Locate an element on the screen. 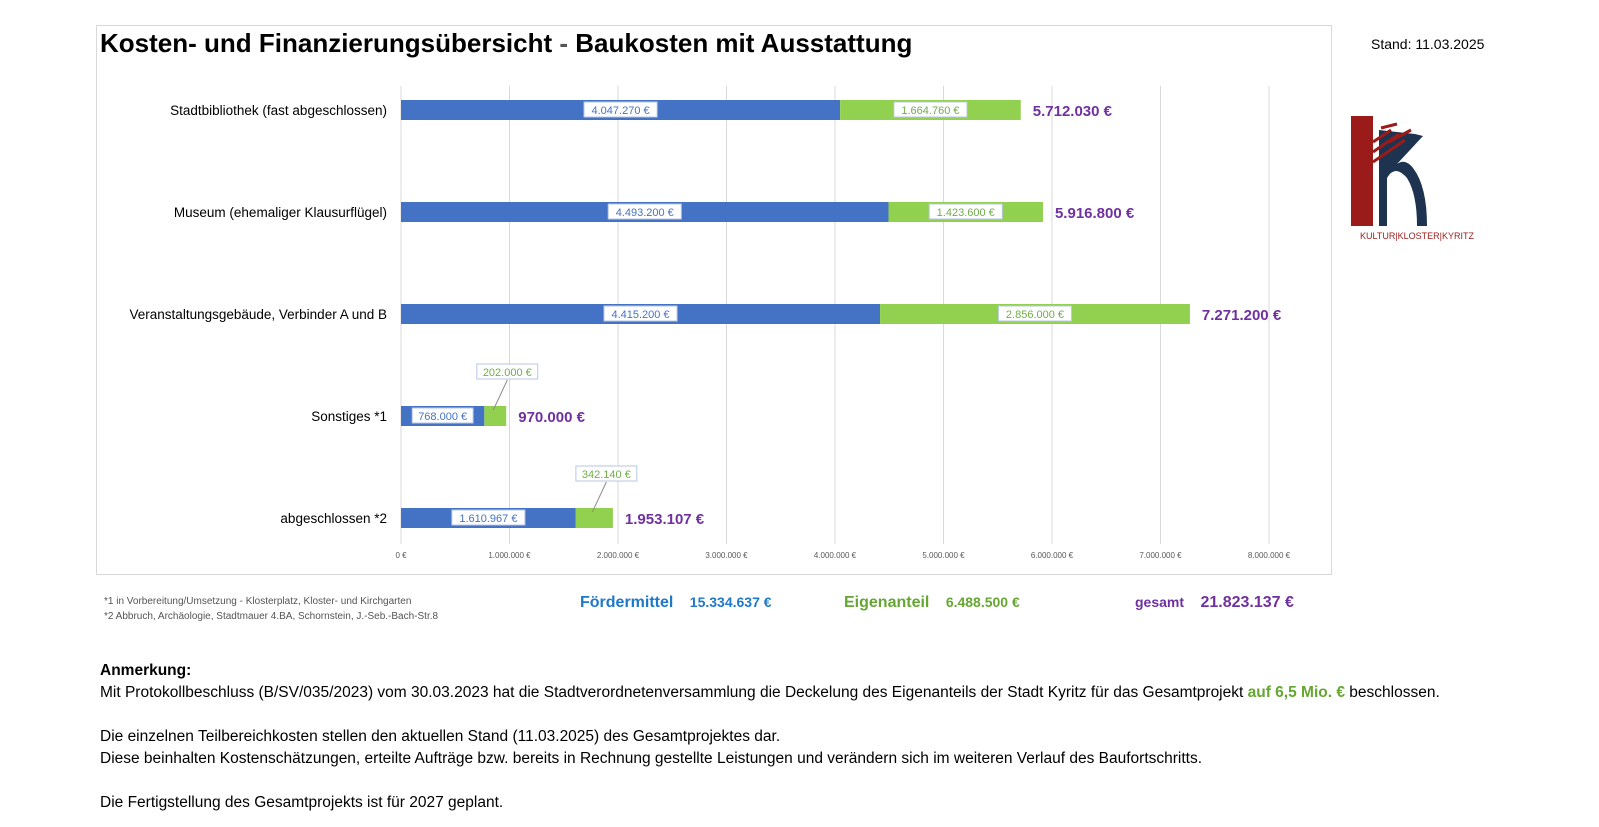 This screenshot has width=1599, height=827. logo-red-bar is located at coordinates (1362, 171).